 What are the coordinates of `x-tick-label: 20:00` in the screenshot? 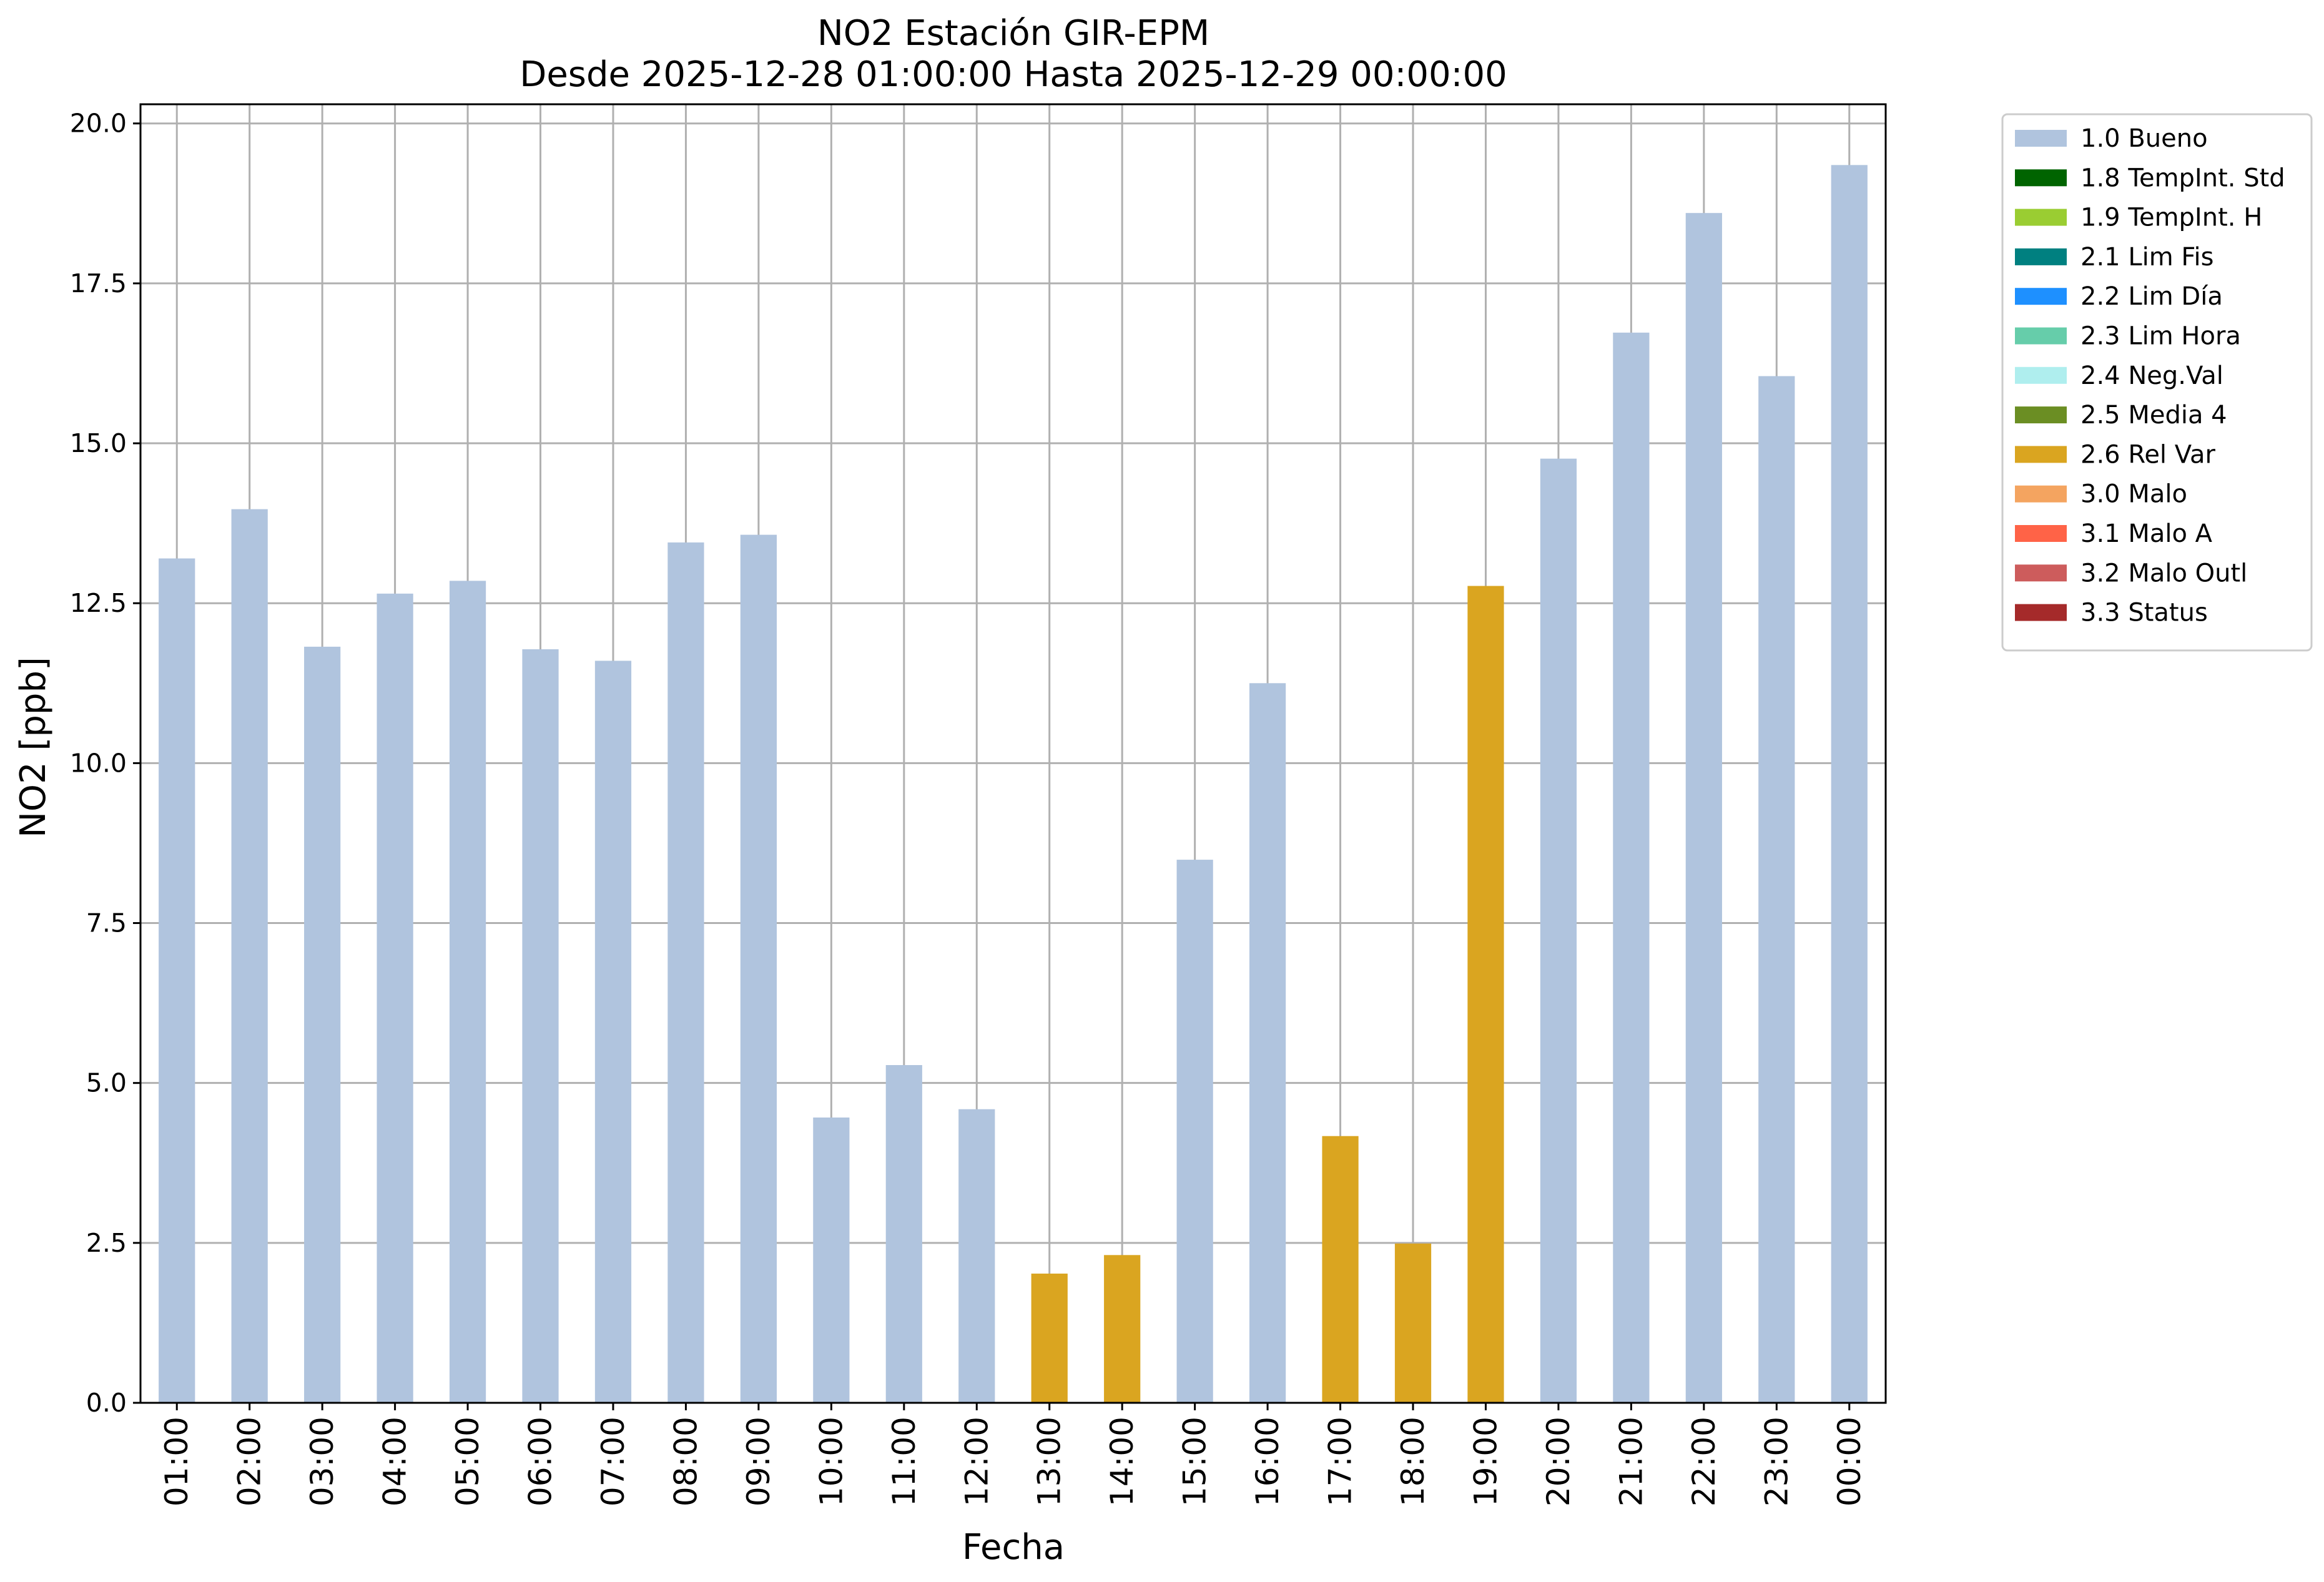 It's located at (1558, 1461).